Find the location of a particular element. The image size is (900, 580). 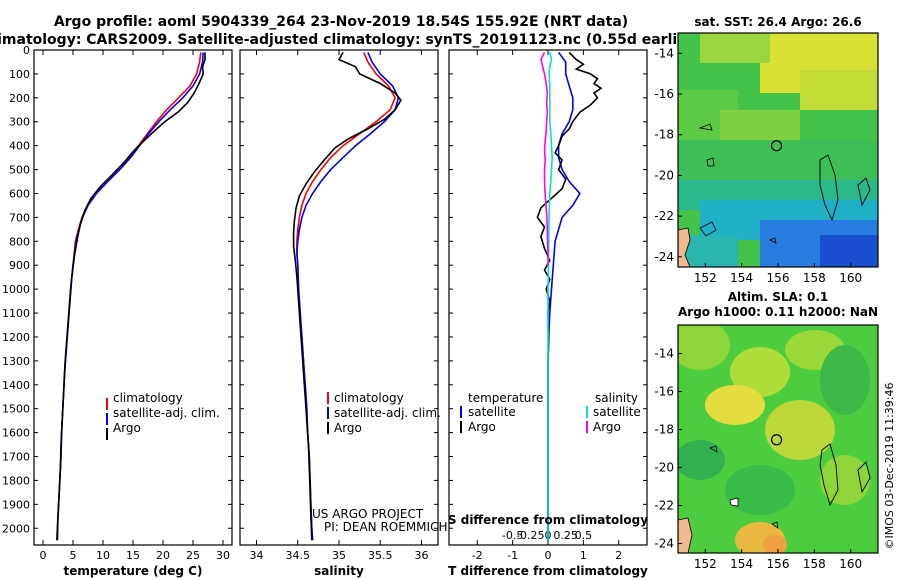

lat-tick-label: -14 is located at coordinates (664, 53).